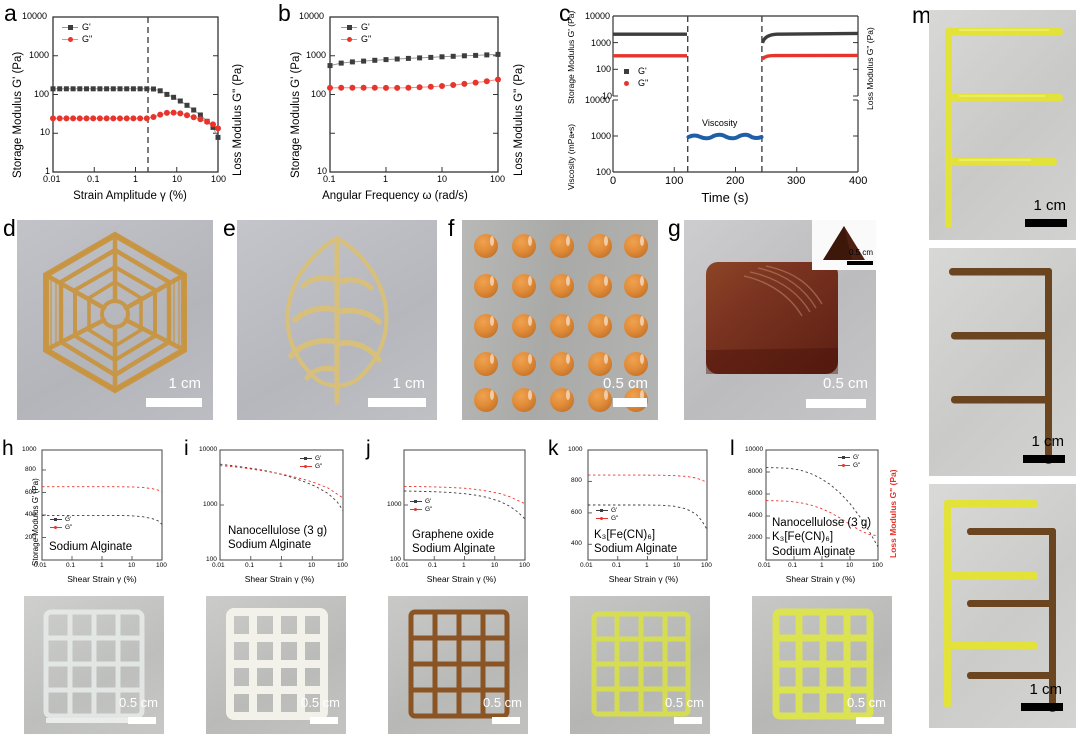  Describe the element at coordinates (822, 665) in the screenshot. I see `photo-l-grid: 0.5 cm` at that location.